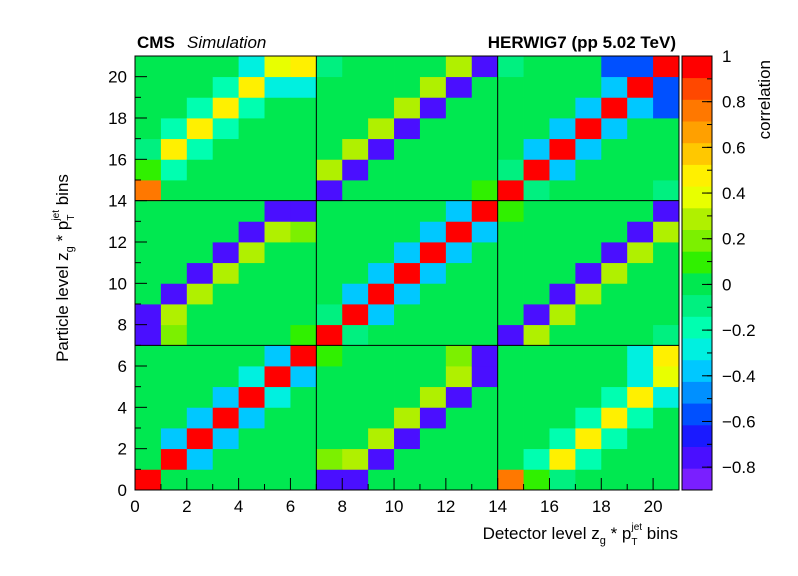 The height and width of the screenshot is (576, 798). What do you see at coordinates (734, 193) in the screenshot?
I see `z-tick-label: 0.4` at bounding box center [734, 193].